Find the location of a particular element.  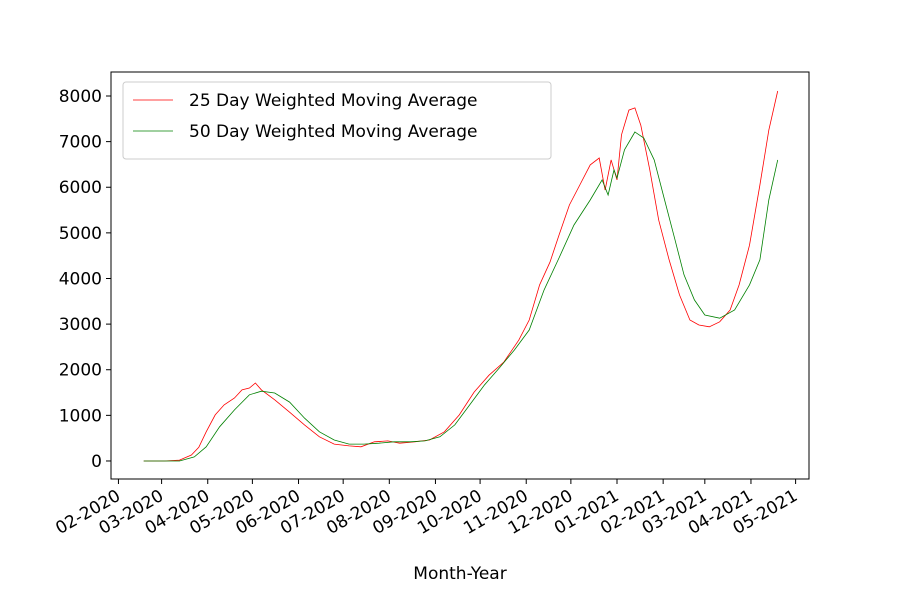

legend-label: 25 Day Weighted Moving Average is located at coordinates (333, 101).